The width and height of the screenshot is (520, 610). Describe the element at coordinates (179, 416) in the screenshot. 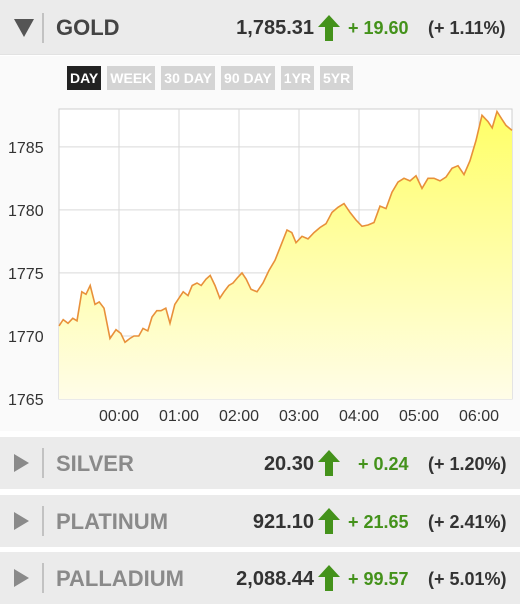

I see `x-tick-label: 01:00` at that location.